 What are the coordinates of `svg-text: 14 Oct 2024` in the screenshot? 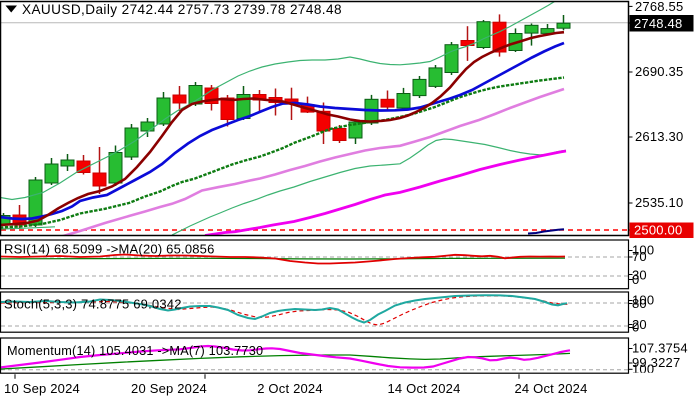 It's located at (423, 388).